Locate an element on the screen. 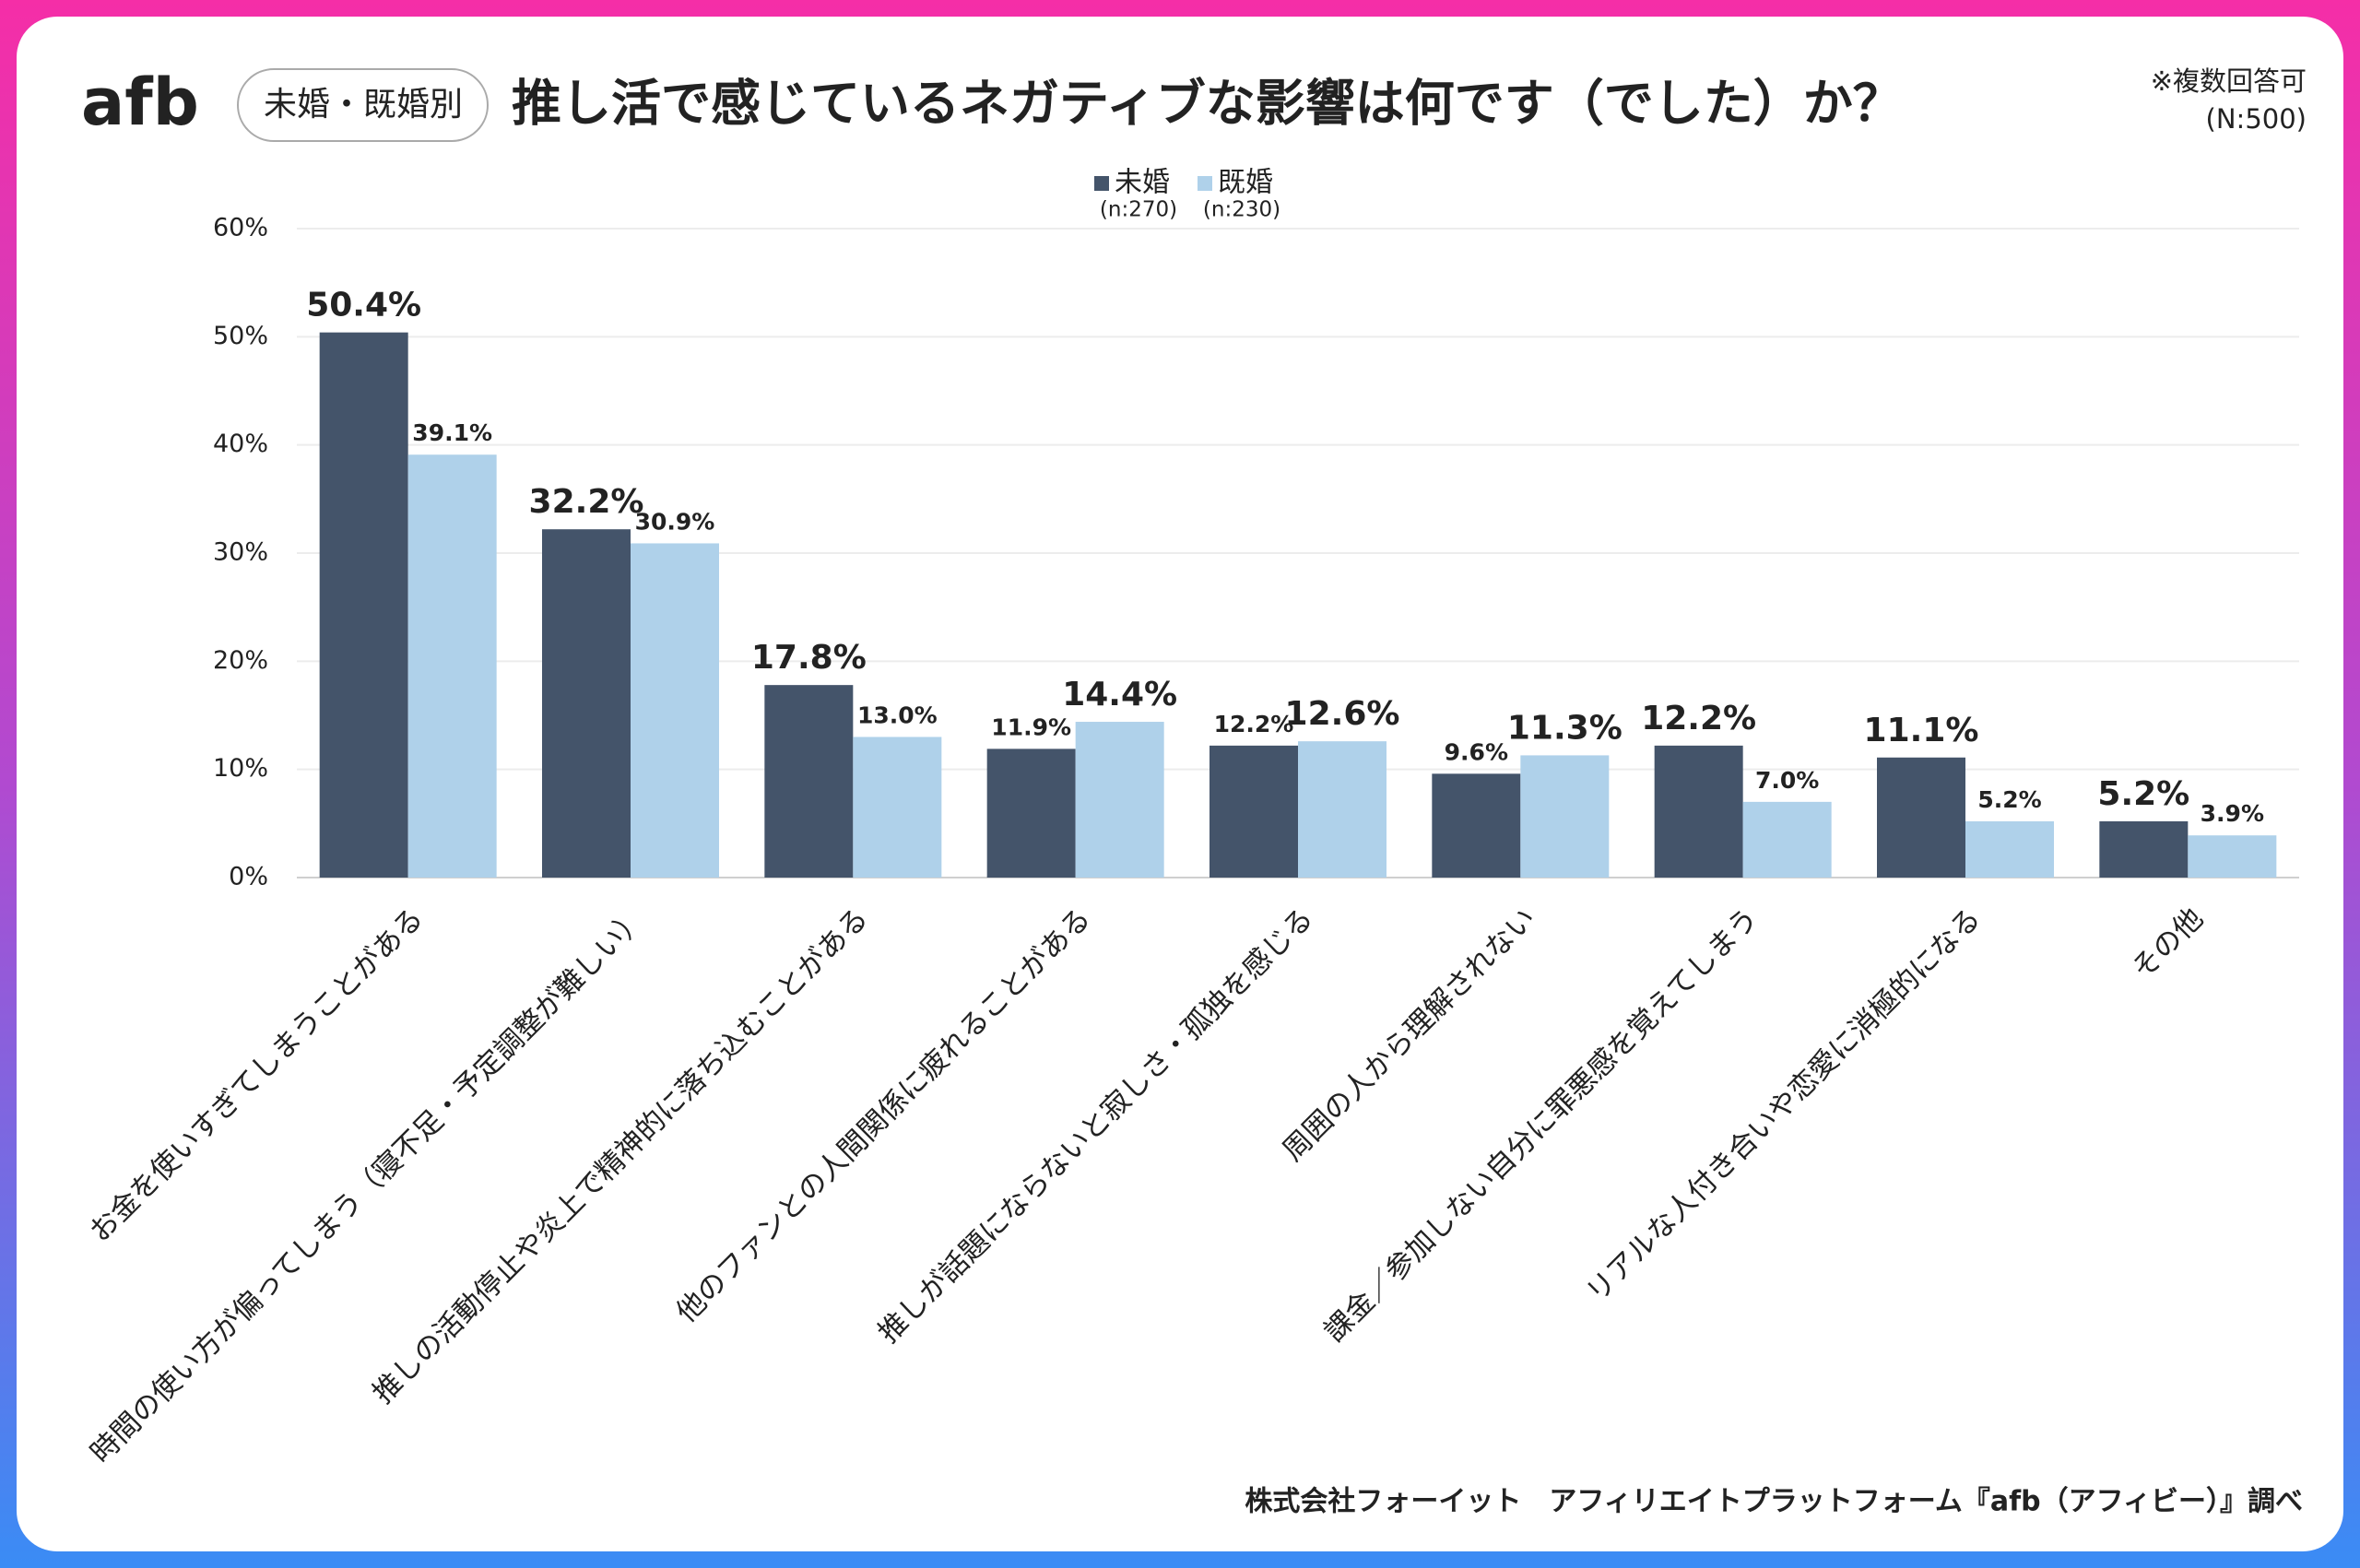  x-tick-label: リアルな人付き合いや恋愛に消極的になる is located at coordinates (1784, 1105).